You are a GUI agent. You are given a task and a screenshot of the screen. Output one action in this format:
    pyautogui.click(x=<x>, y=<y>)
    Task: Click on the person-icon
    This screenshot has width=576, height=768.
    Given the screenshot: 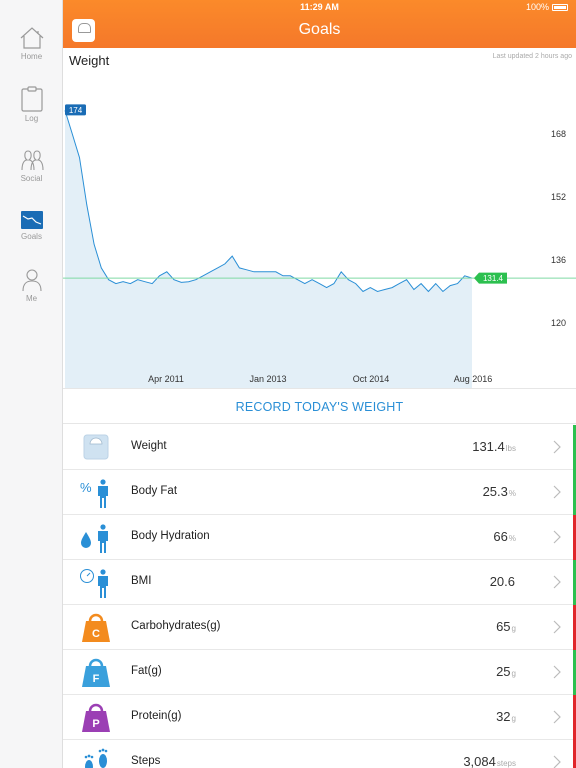 What is the action you would take?
    pyautogui.click(x=31, y=280)
    